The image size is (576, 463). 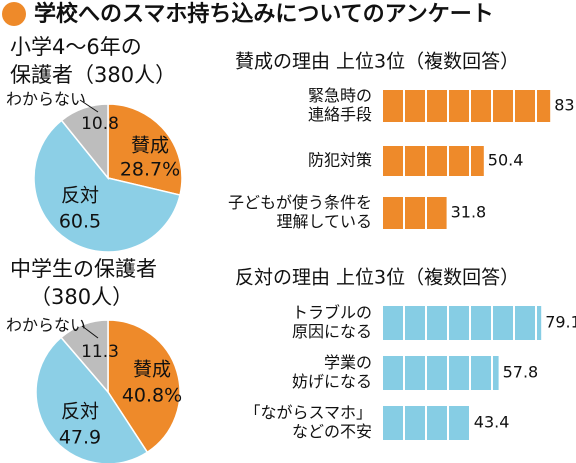 What do you see at coordinates (492, 422) in the screenshot?
I see `bar-value: 43.4` at bounding box center [492, 422].